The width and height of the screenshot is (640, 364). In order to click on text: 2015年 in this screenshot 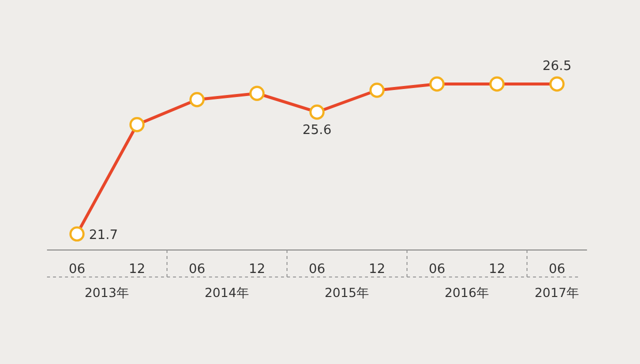, I will do `click(347, 292)`.